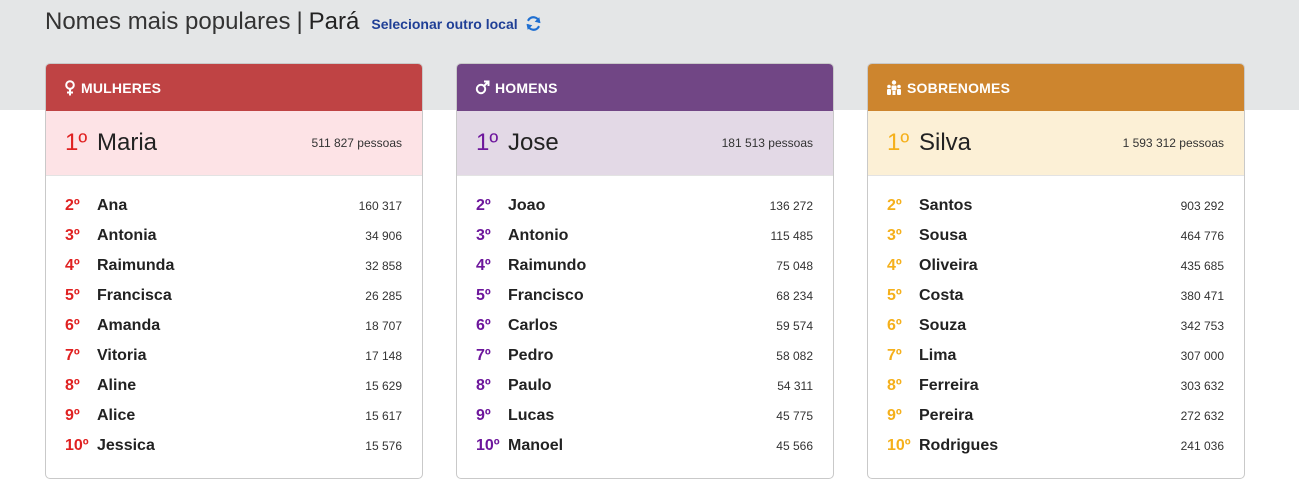 Image resolution: width=1299 pixels, height=490 pixels. What do you see at coordinates (547, 265) in the screenshot?
I see `name: Raimundo` at bounding box center [547, 265].